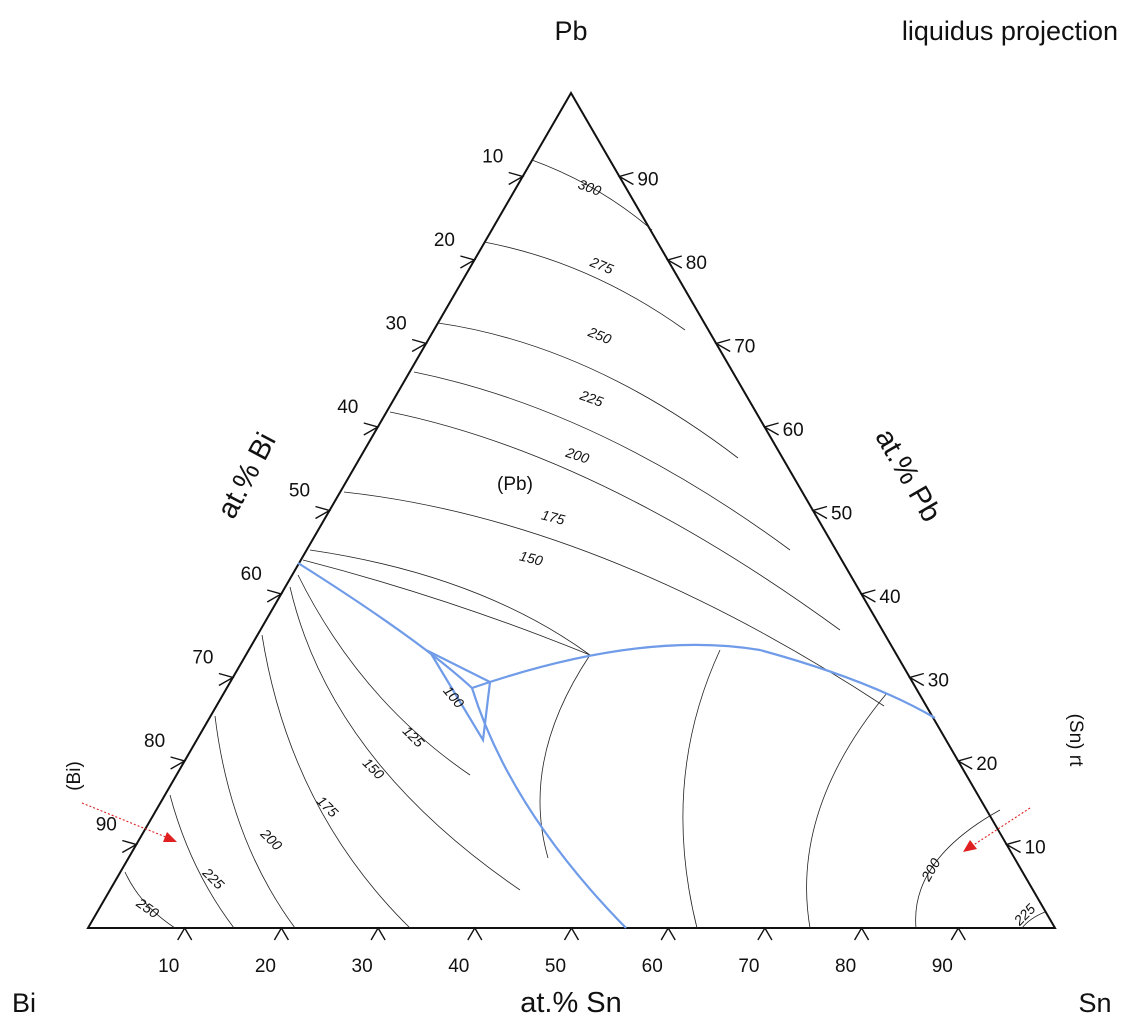  Describe the element at coordinates (908, 476) in the screenshot. I see `axis-title-pb: at.% Pb` at that location.